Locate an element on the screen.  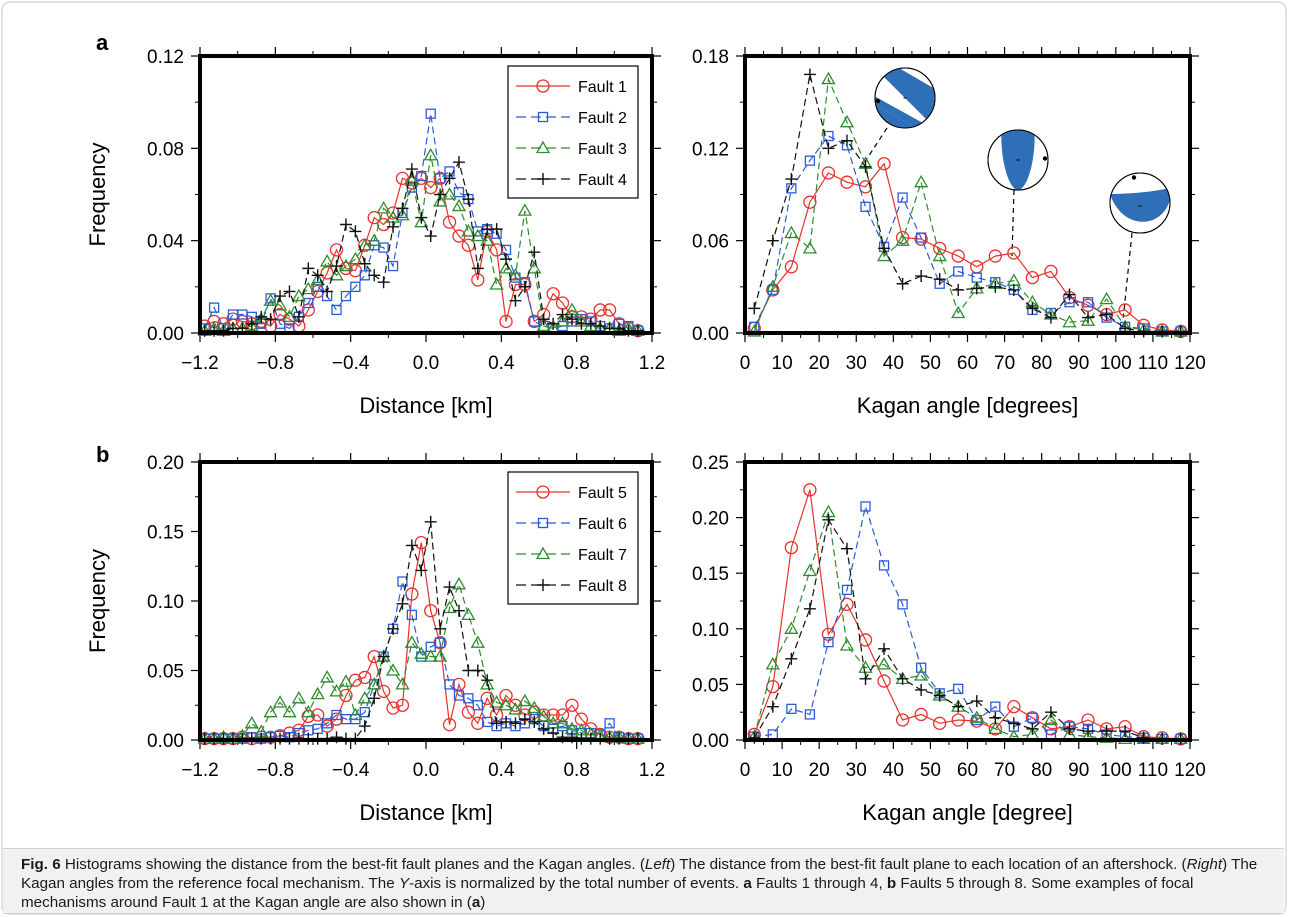
legend-label: Fault 4 is located at coordinates (602, 180).